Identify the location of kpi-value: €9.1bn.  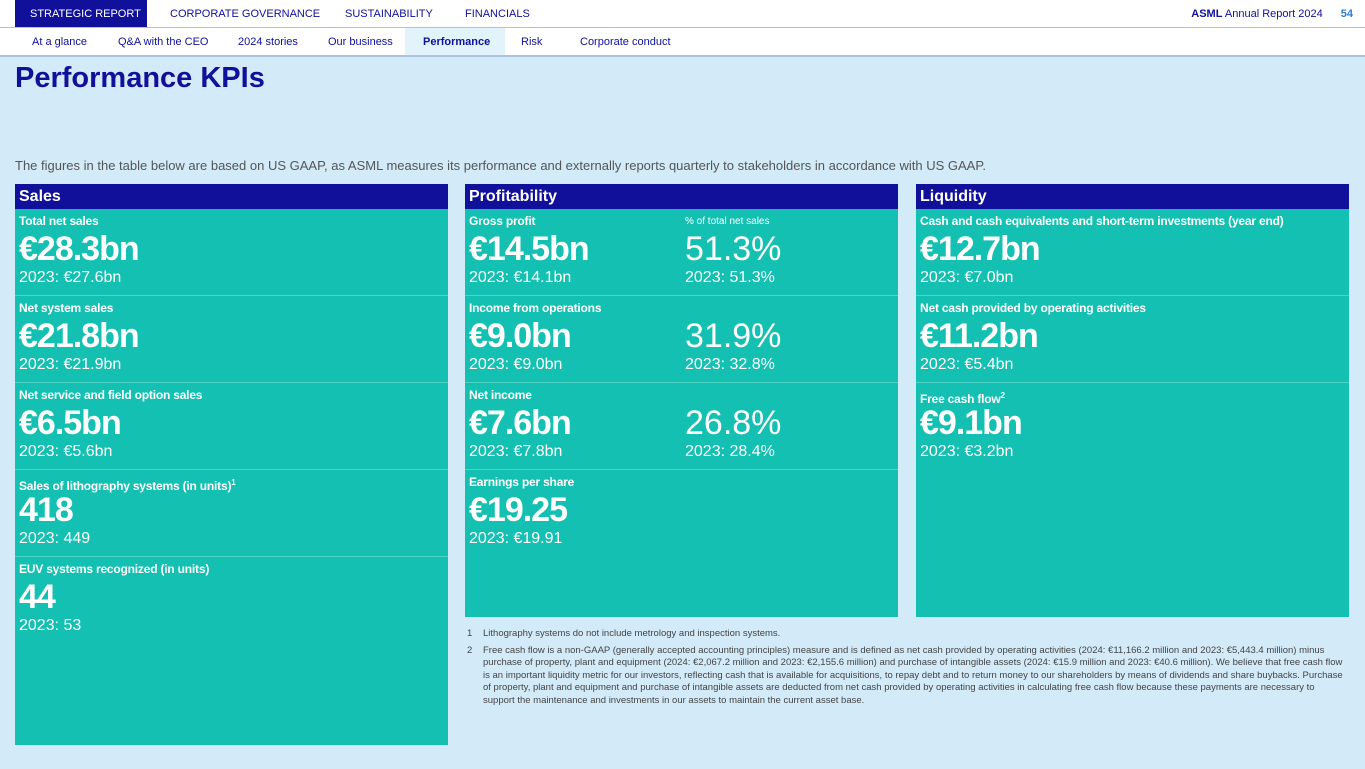
(971, 423).